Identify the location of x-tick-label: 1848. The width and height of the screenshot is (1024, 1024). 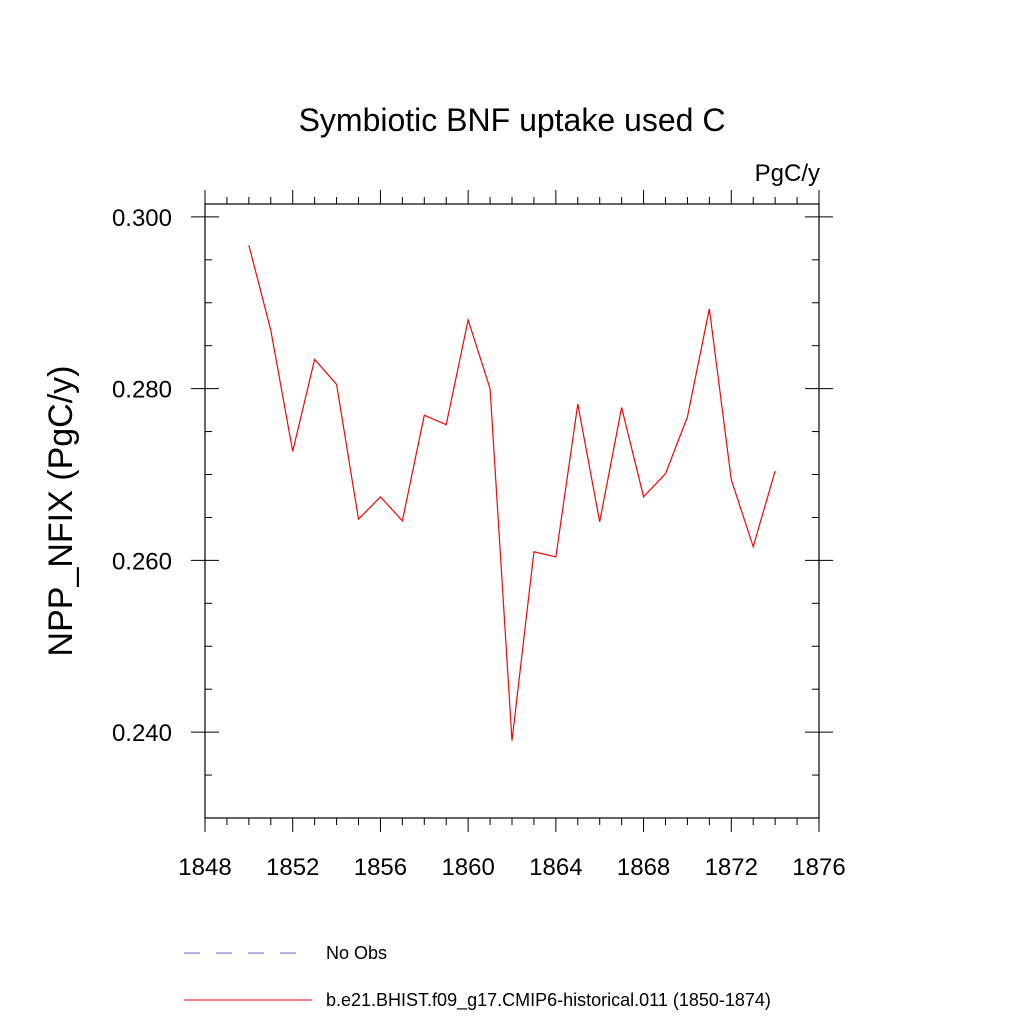
(204, 867).